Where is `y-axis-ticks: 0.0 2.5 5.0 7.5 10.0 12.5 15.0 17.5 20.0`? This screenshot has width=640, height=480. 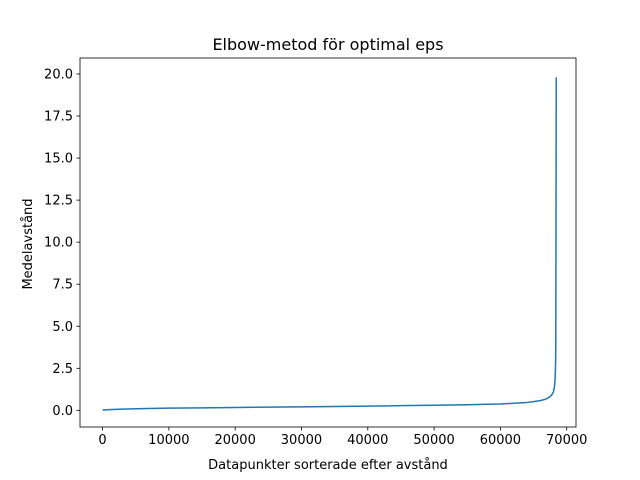
y-axis-ticks: 0.0 2.5 5.0 7.5 10.0 12.5 15.0 17.5 20.0 is located at coordinates (62, 243).